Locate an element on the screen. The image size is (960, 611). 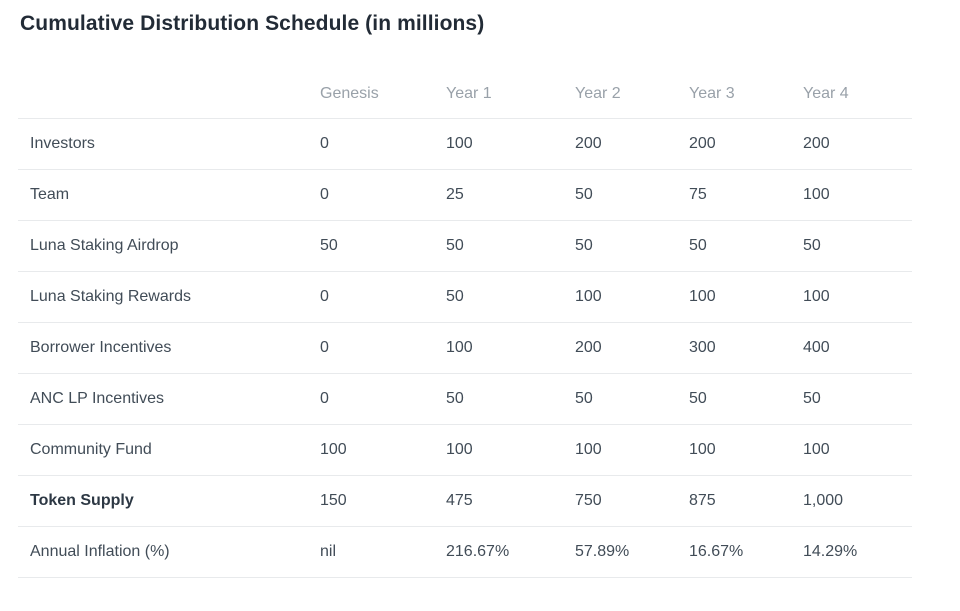
cell-value: 25 is located at coordinates (498, 195).